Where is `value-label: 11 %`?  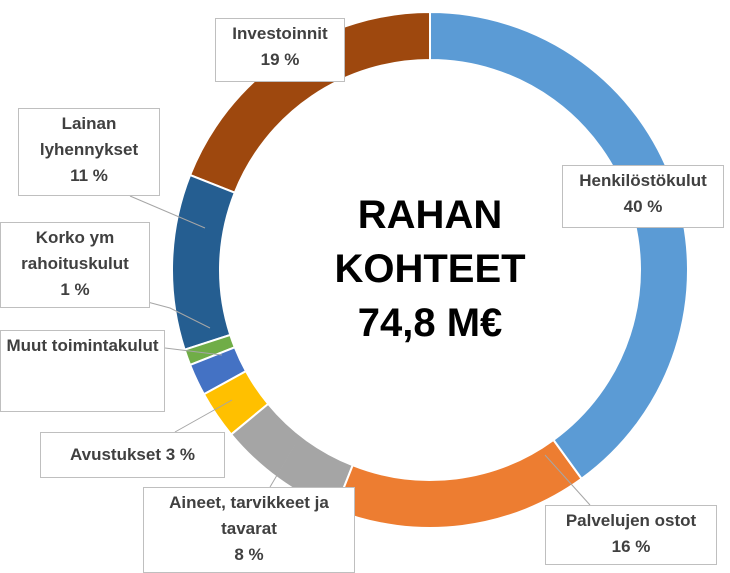 value-label: 11 % is located at coordinates (89, 175).